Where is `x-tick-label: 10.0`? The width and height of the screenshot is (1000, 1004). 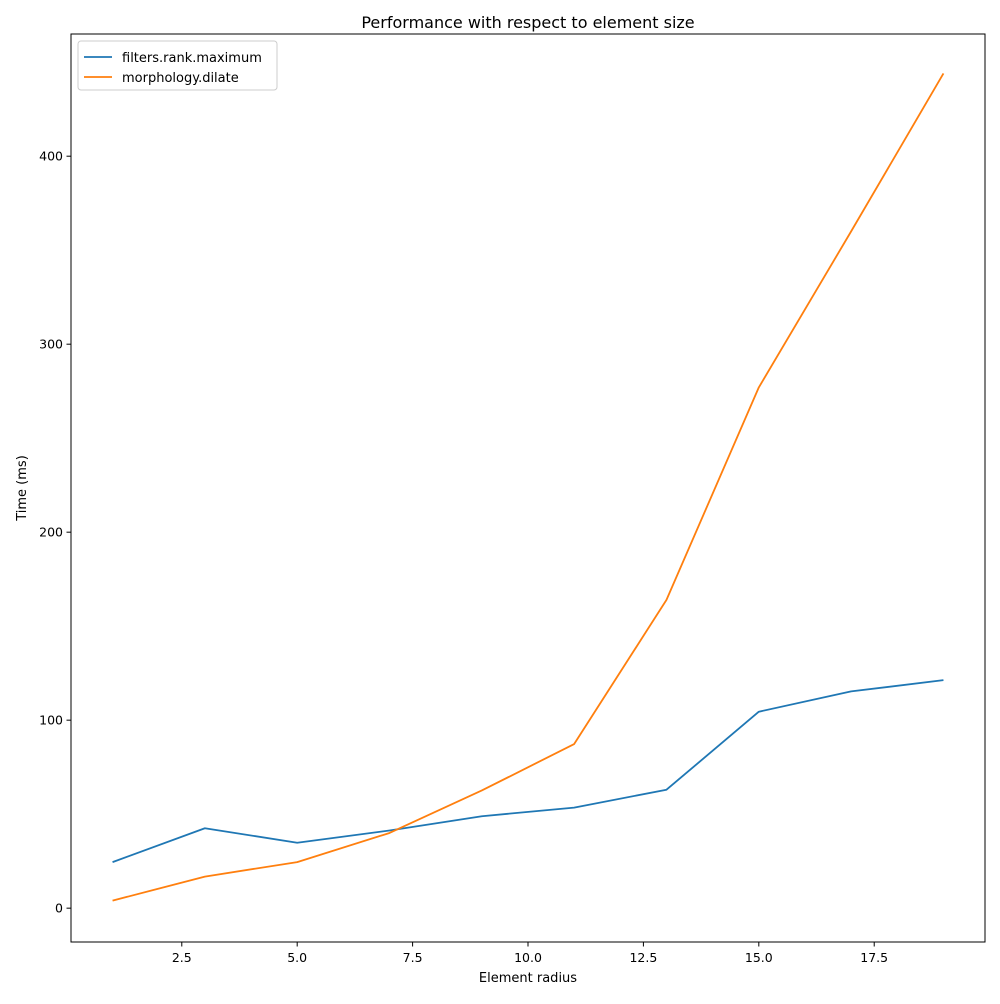 x-tick-label: 10.0 is located at coordinates (528, 957).